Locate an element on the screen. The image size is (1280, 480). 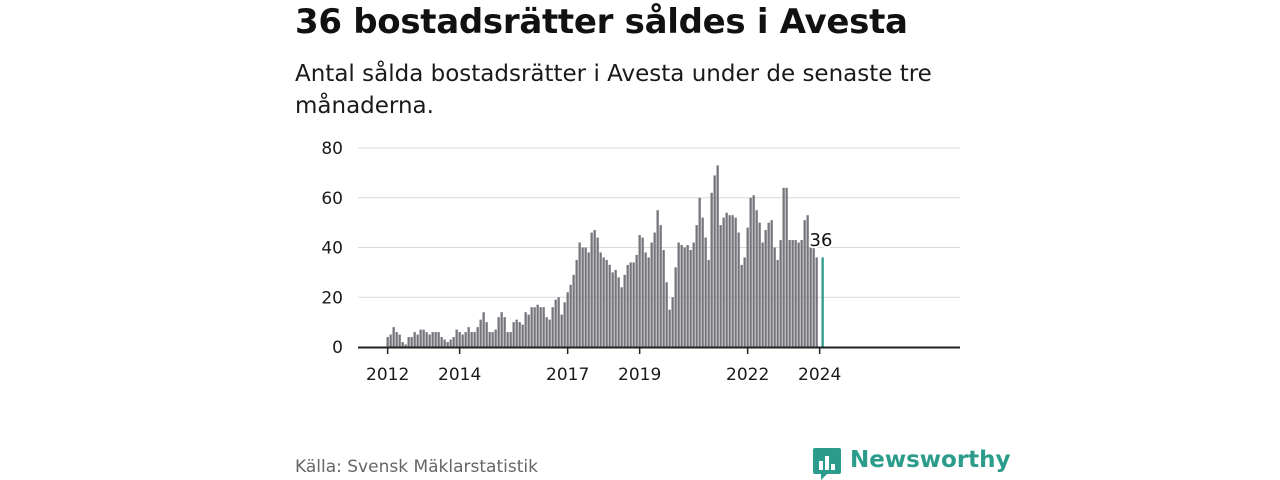
y-tick-label: 0 is located at coordinates (337, 348).